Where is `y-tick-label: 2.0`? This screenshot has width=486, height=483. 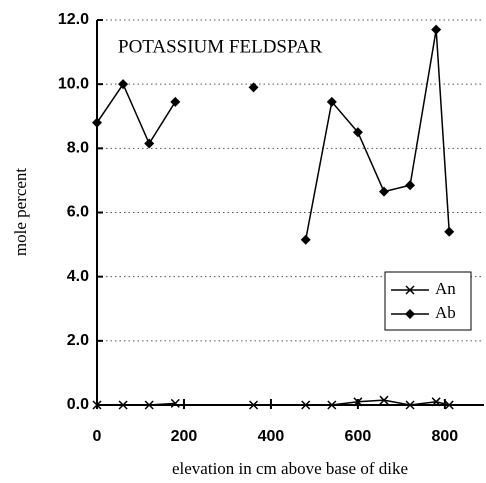
y-tick-label: 2.0 is located at coordinates (78, 340).